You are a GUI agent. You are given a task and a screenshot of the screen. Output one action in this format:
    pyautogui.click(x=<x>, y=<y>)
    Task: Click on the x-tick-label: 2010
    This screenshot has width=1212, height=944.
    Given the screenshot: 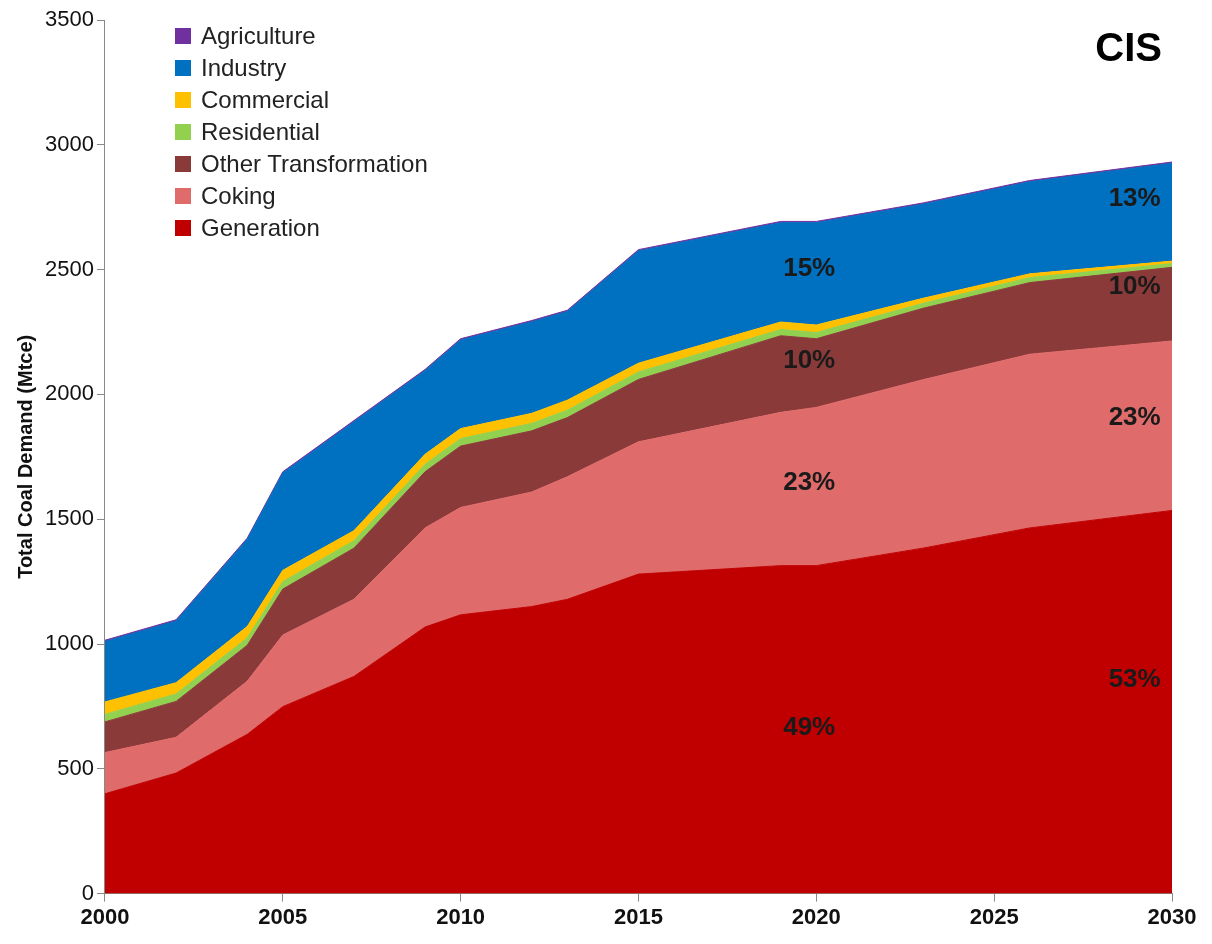 What is the action you would take?
    pyautogui.click(x=461, y=916)
    